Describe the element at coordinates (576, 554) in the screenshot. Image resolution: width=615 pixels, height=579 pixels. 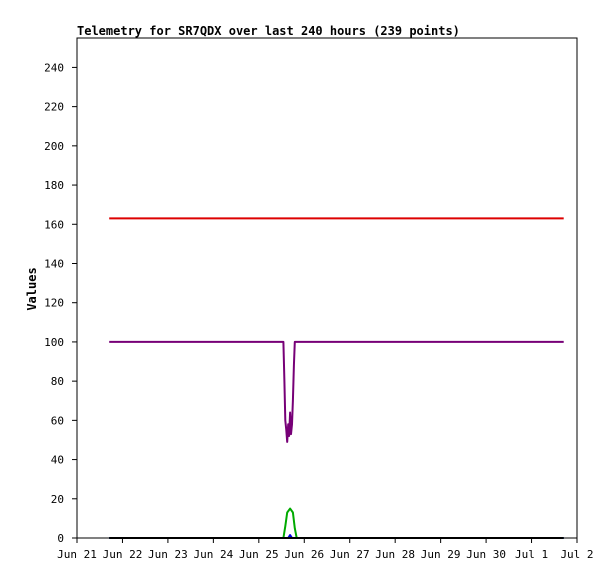
I see `x-tick-label: Jul 2` at that location.